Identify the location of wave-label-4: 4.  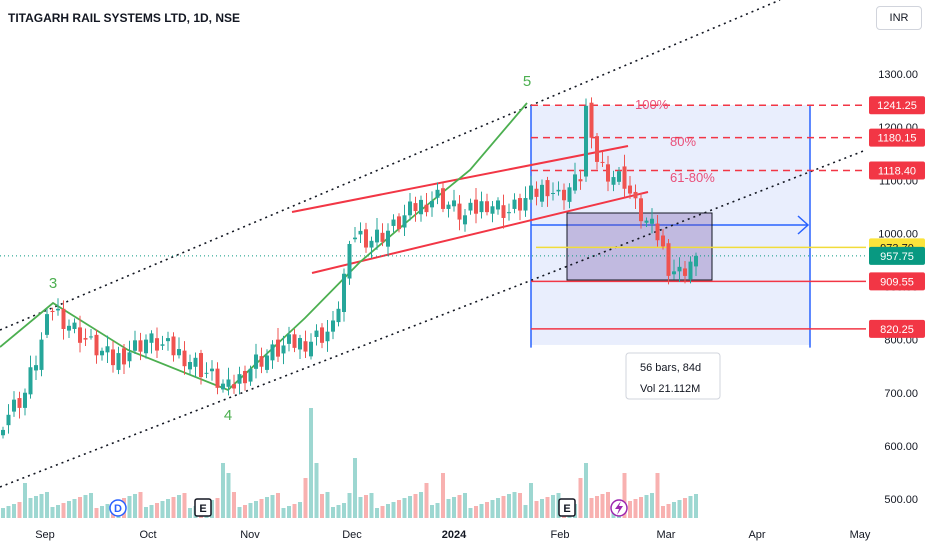
(228, 415).